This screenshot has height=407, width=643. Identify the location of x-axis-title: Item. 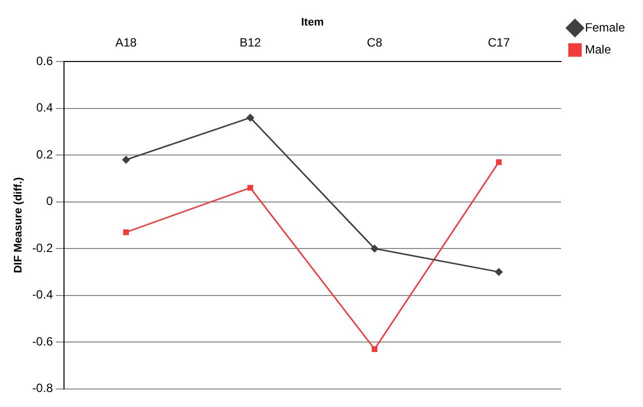
(312, 22).